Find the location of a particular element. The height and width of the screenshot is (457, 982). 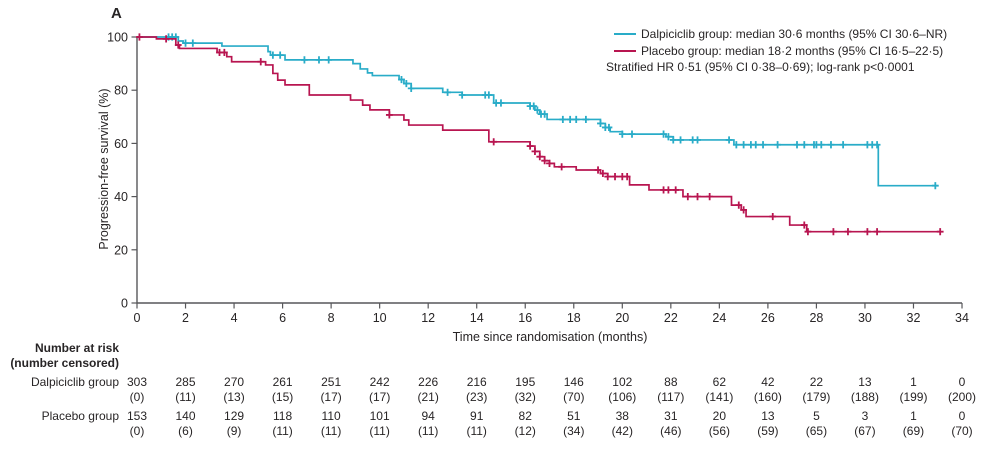

risk-row-label: Dalpiciclib group is located at coordinates (74, 382).